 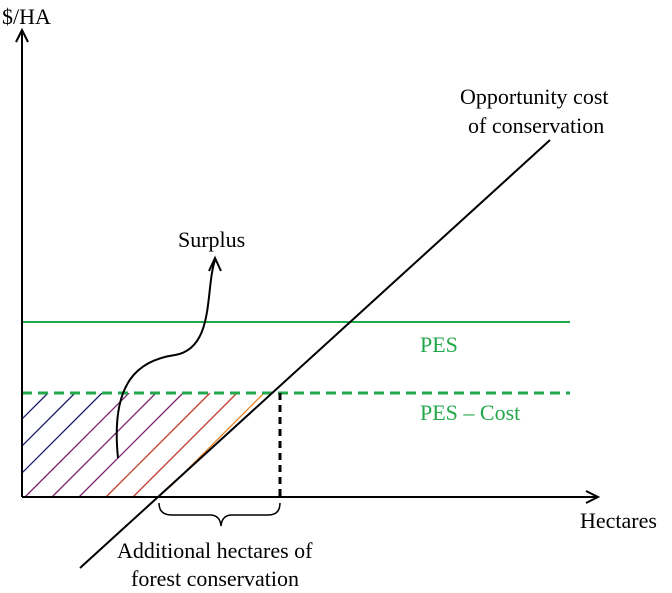 I want to click on y-axis-label: $/HA, so click(x=26, y=16).